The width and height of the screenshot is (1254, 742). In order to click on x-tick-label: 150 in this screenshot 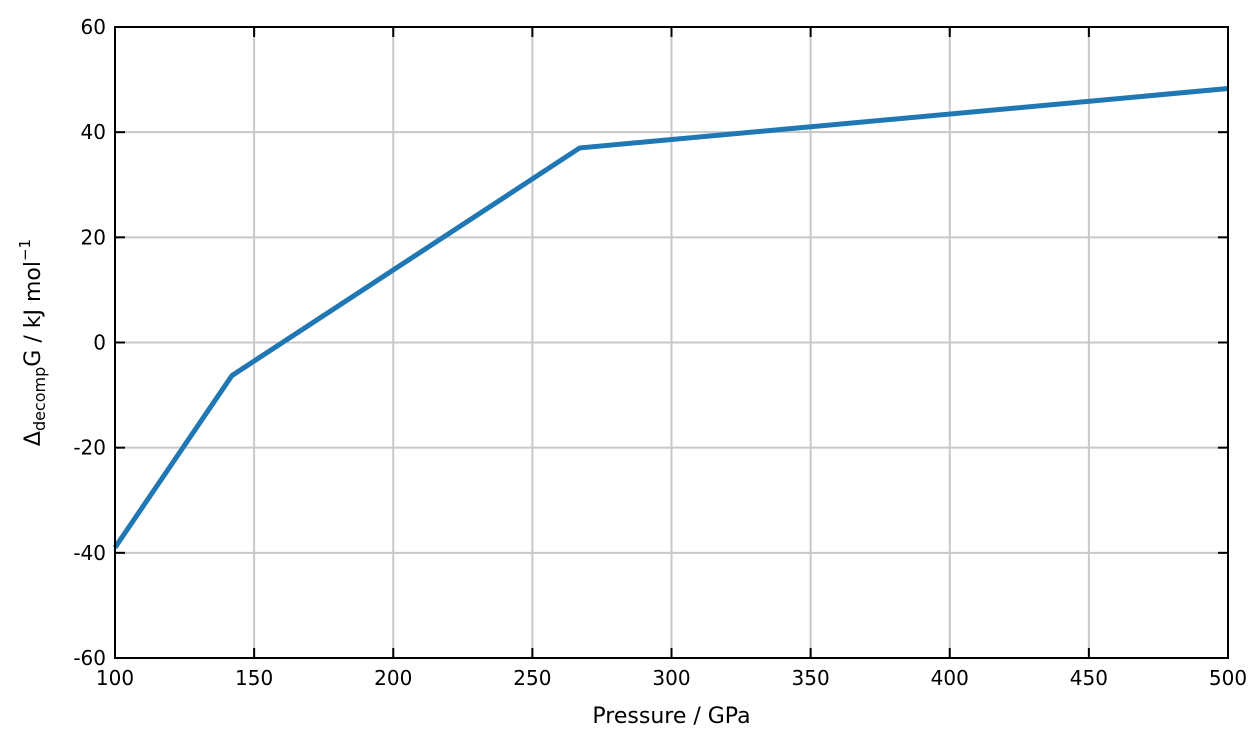, I will do `click(254, 678)`.